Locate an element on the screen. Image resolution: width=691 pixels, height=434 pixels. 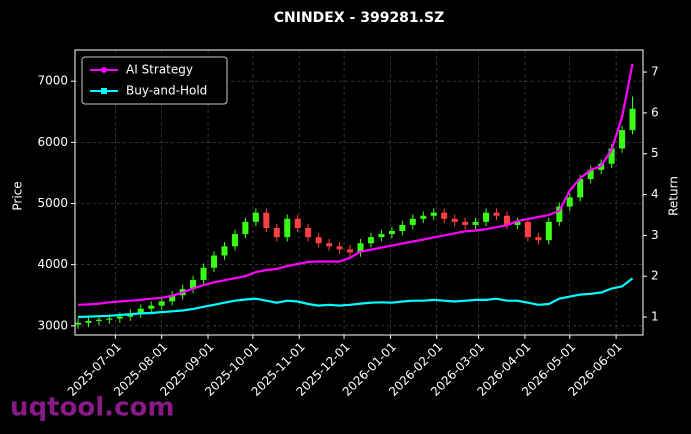
legend-box is located at coordinates (154, 80).